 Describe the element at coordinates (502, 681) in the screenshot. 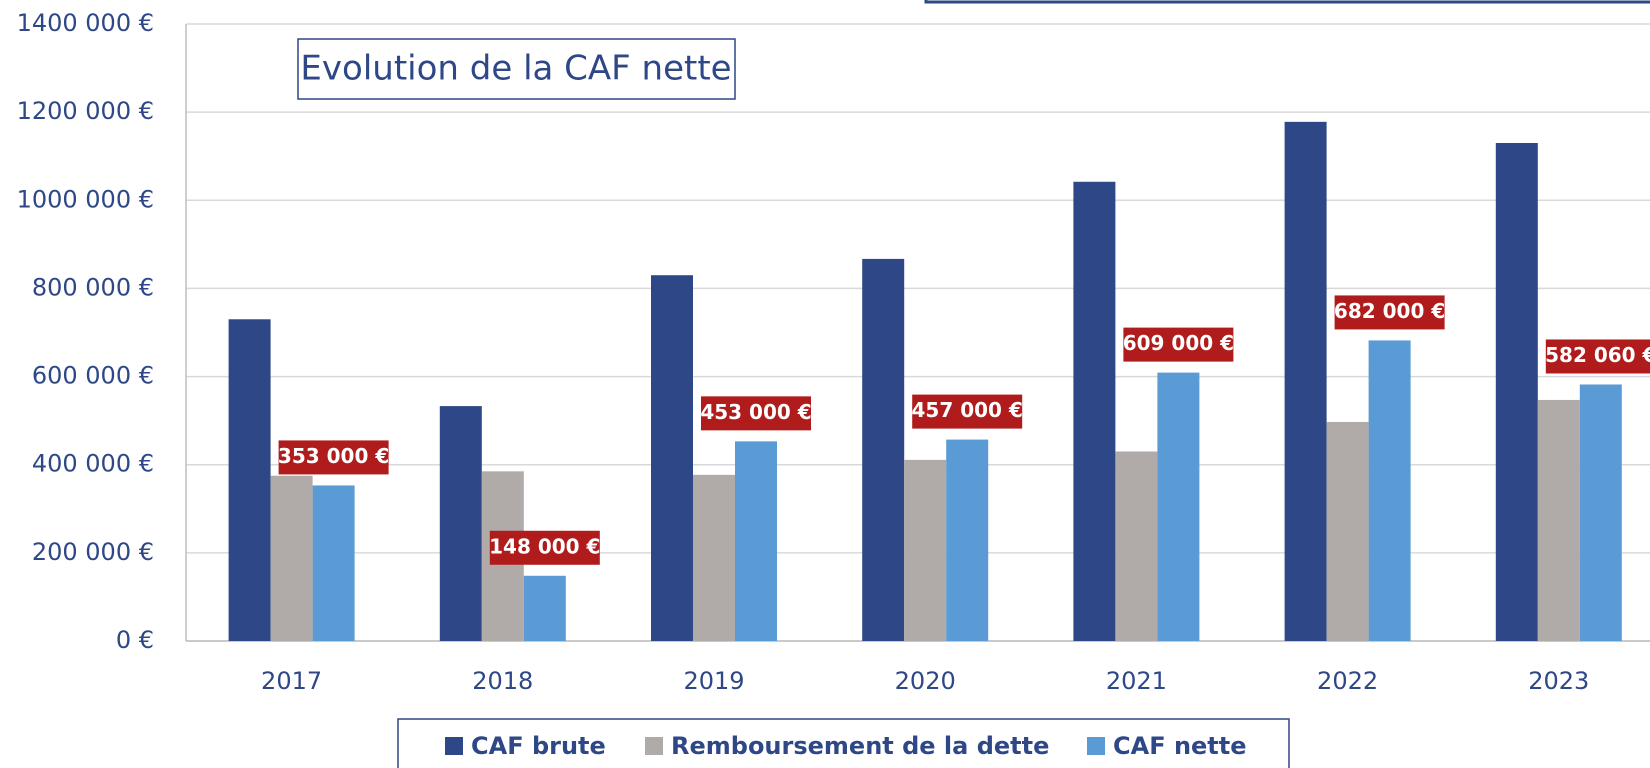

I see `x-tick-label: 2018` at that location.